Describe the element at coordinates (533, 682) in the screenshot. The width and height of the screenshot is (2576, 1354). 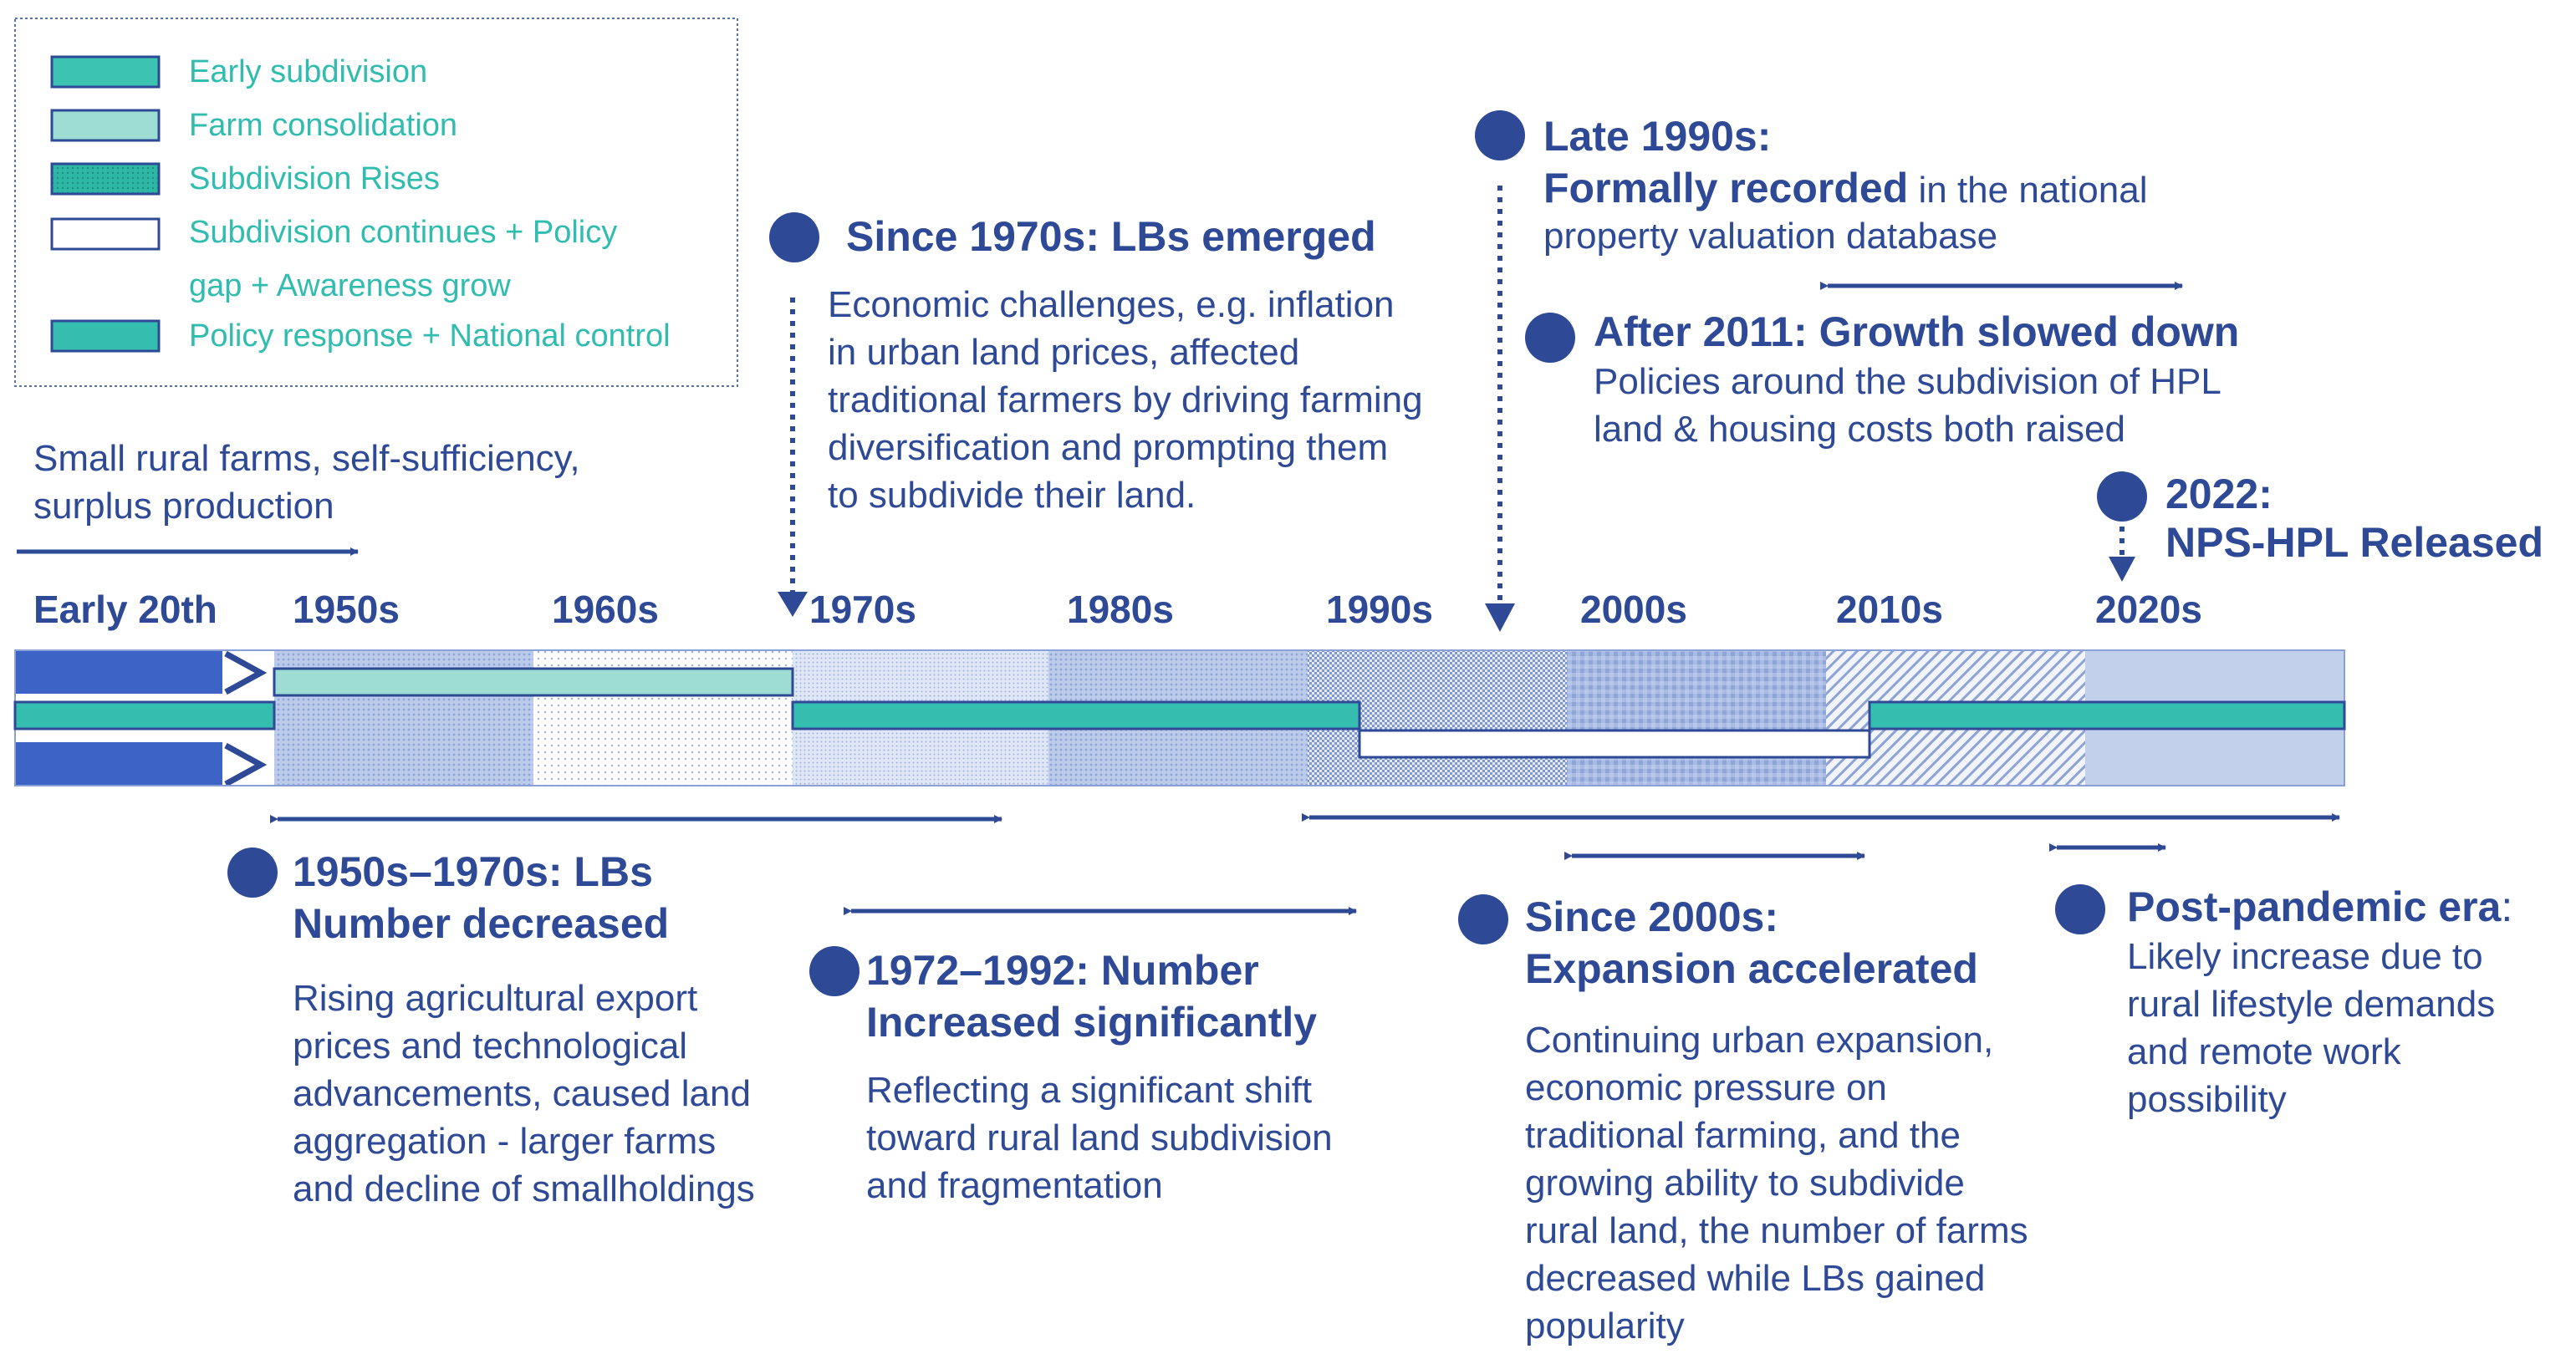
I see `band-farm-consolidation` at that location.